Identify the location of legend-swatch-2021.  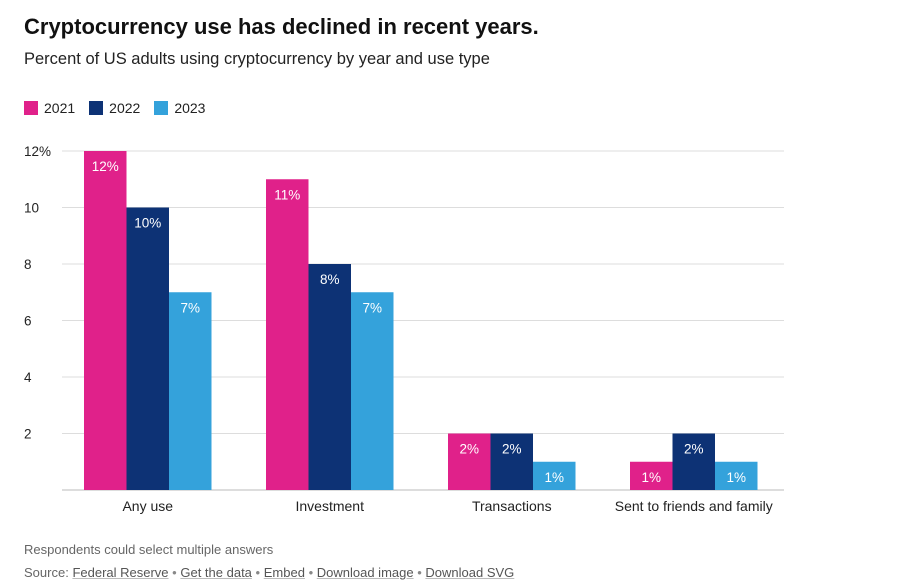
(31, 108).